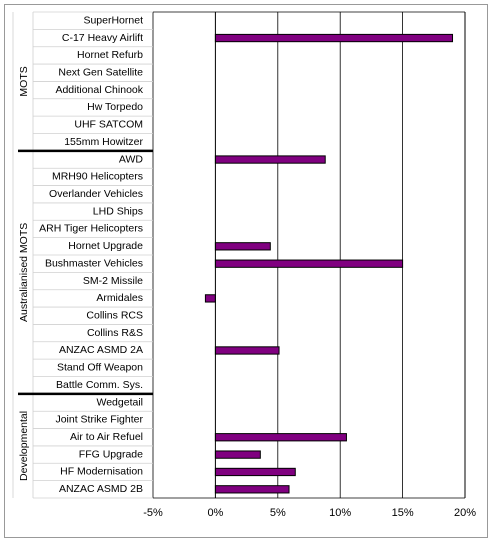  I want to click on bar-hf-modernisation, so click(255, 472).